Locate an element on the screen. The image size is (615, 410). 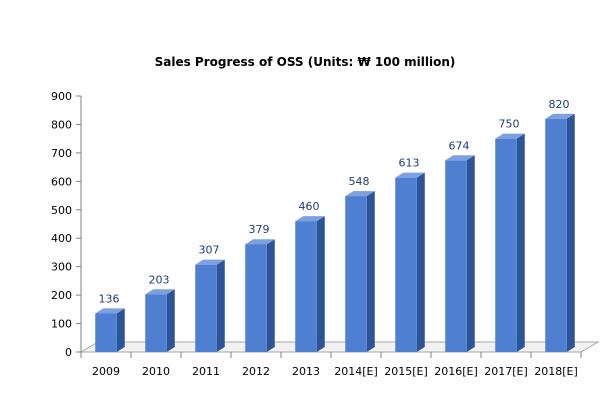
data-label: 203 is located at coordinates (159, 279).